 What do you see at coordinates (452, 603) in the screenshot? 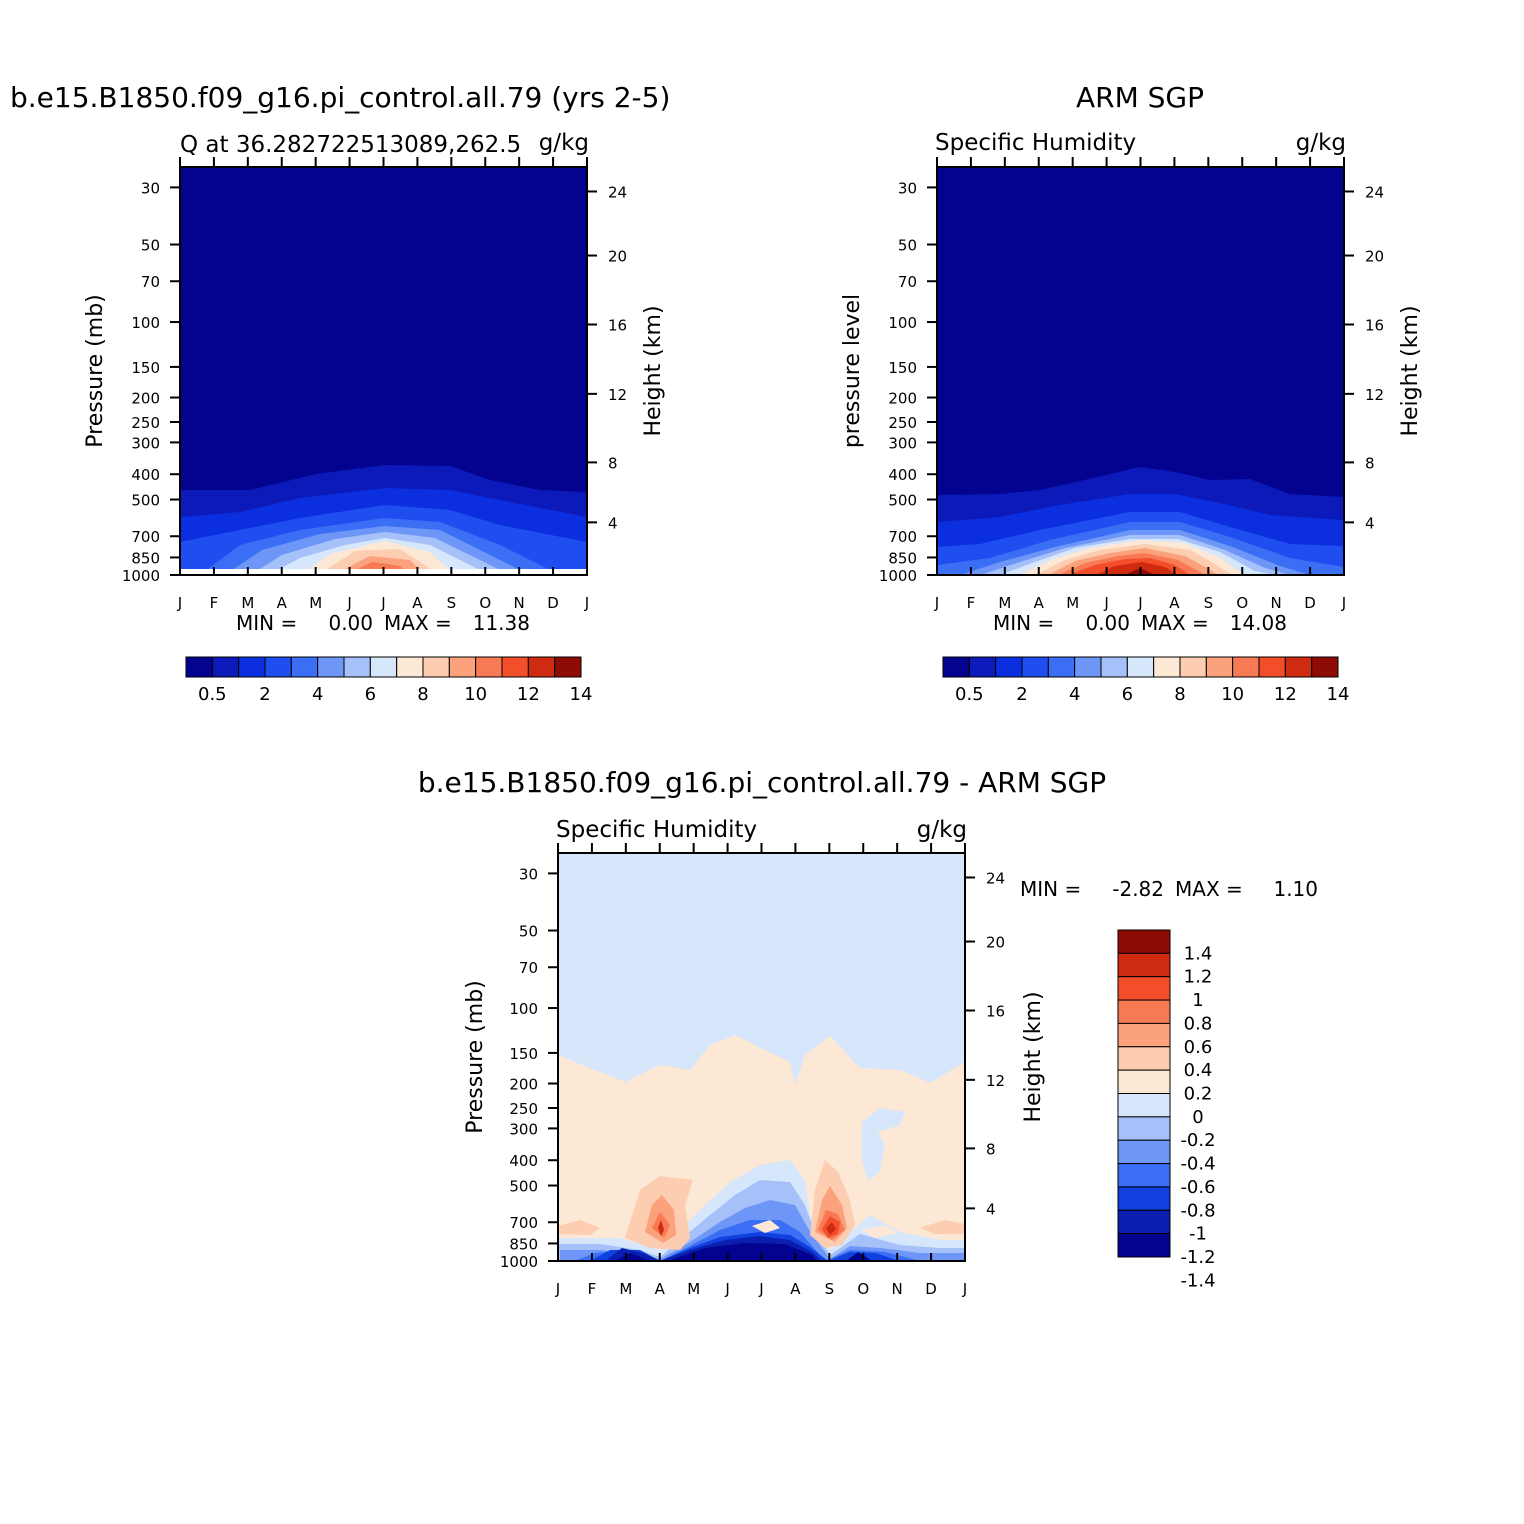
I see `x-tick-label: S` at bounding box center [452, 603].